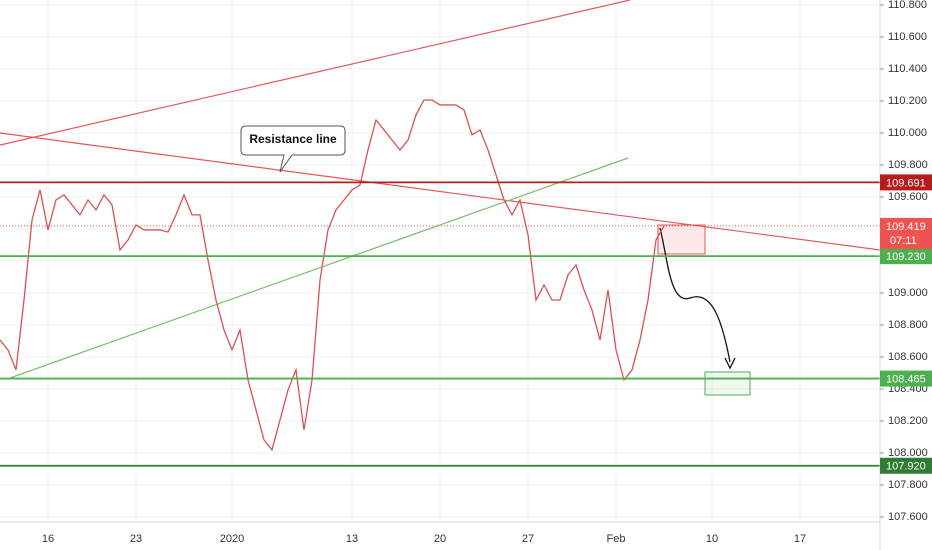 The width and height of the screenshot is (932, 550). Describe the element at coordinates (908, 517) in the screenshot. I see `y-tick-label: 107.600` at that location.